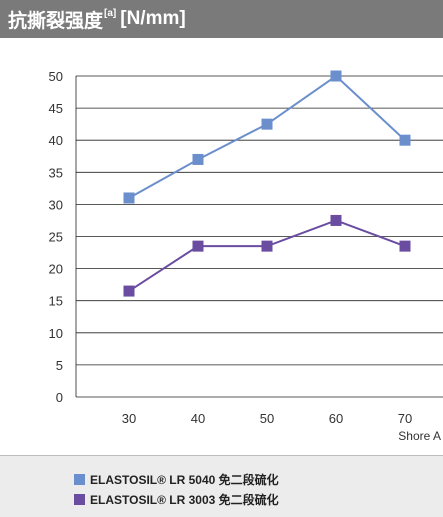 This screenshot has height=517, width=443. What do you see at coordinates (56, 237) in the screenshot?
I see `y-tick-label-25: 25` at bounding box center [56, 237].